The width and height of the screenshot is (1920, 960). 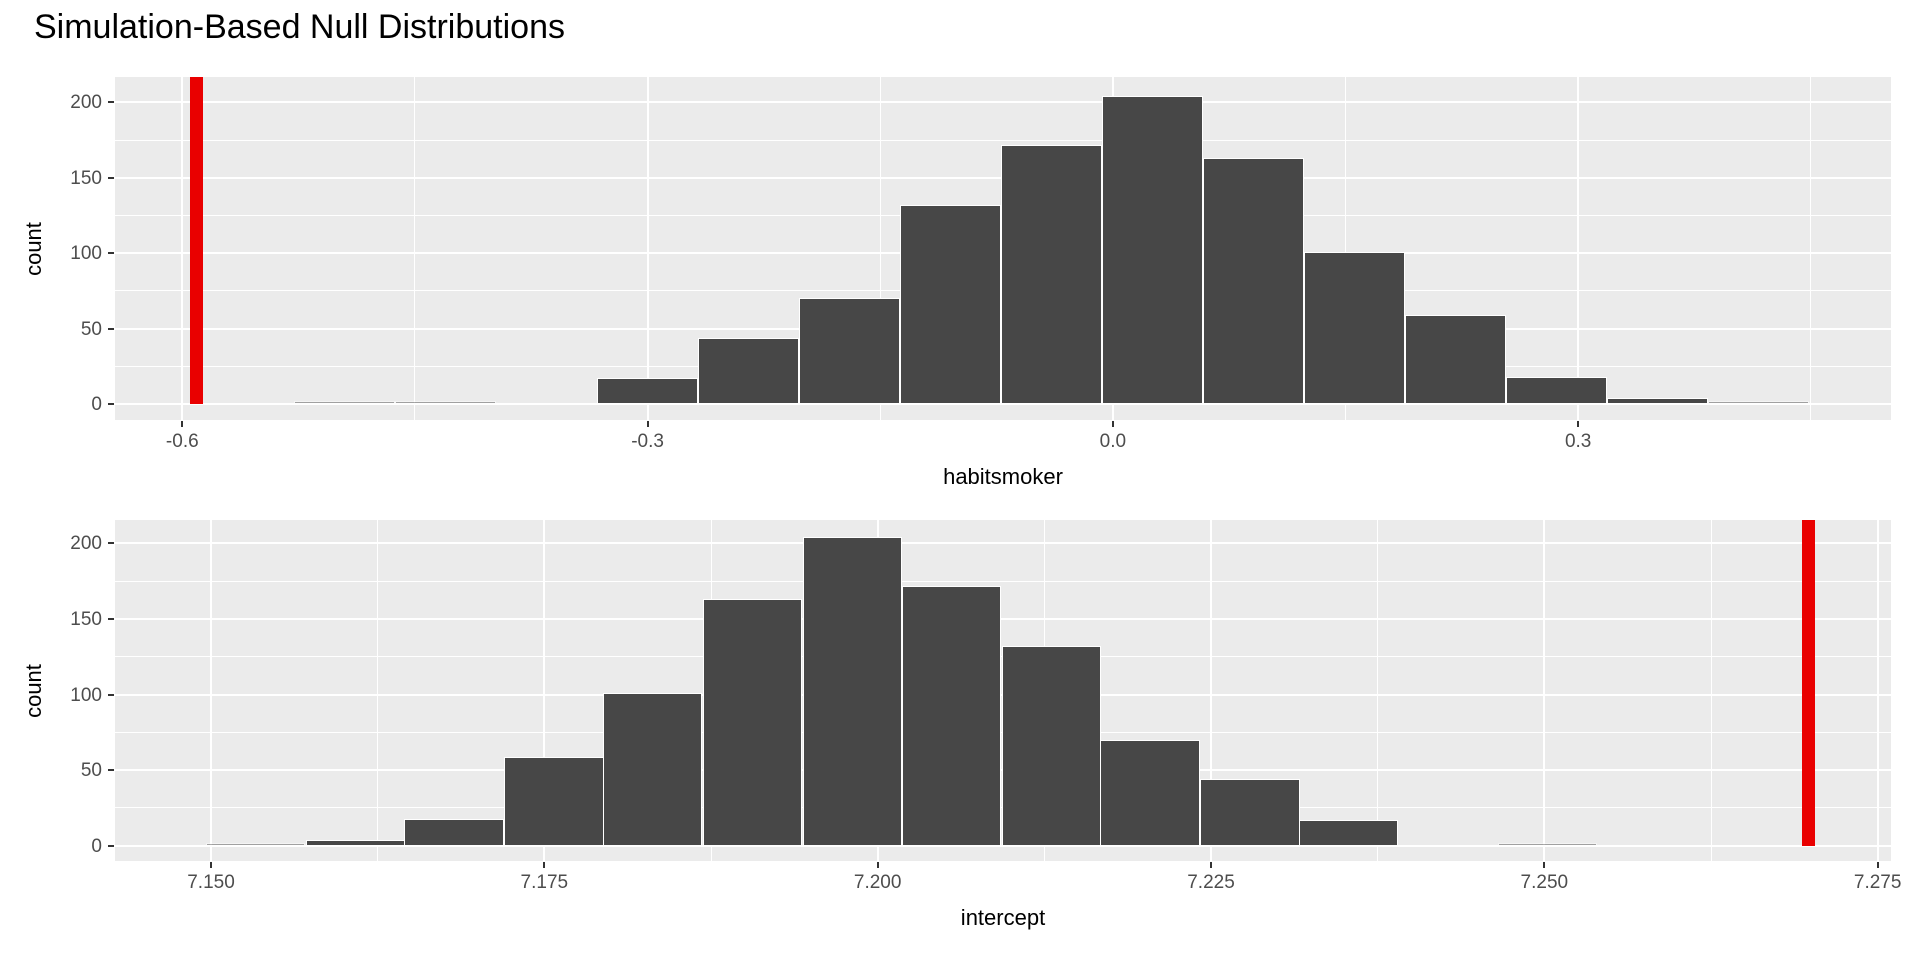 What do you see at coordinates (1877, 882) in the screenshot?
I see `x-tick-label: 7.275` at bounding box center [1877, 882].